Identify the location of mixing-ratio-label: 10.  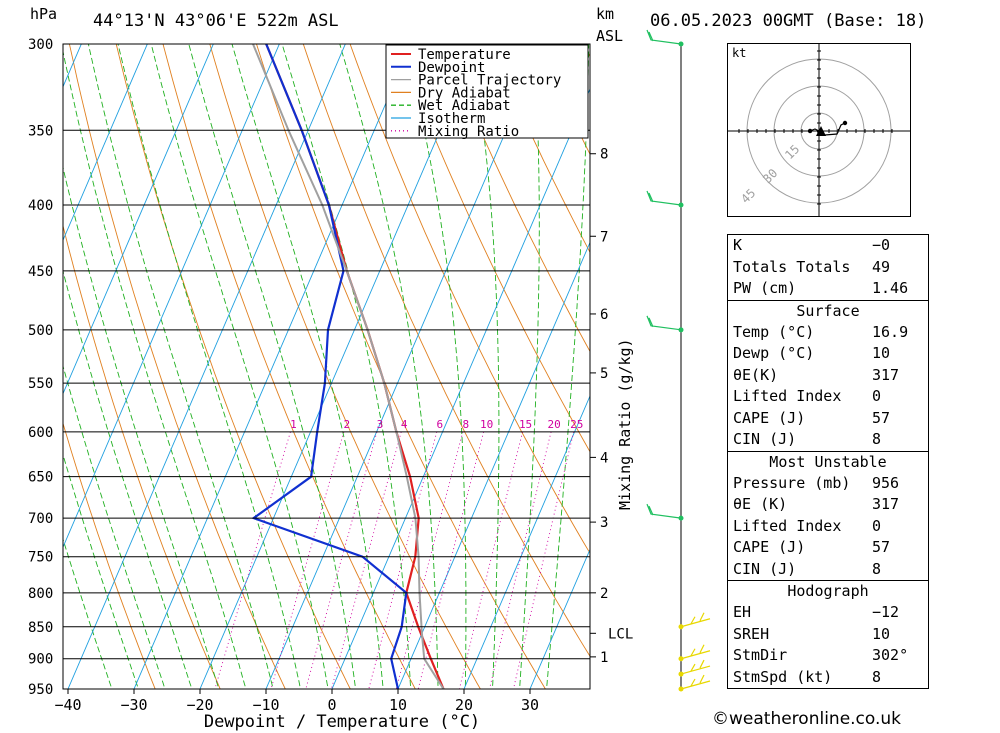
(486, 424).